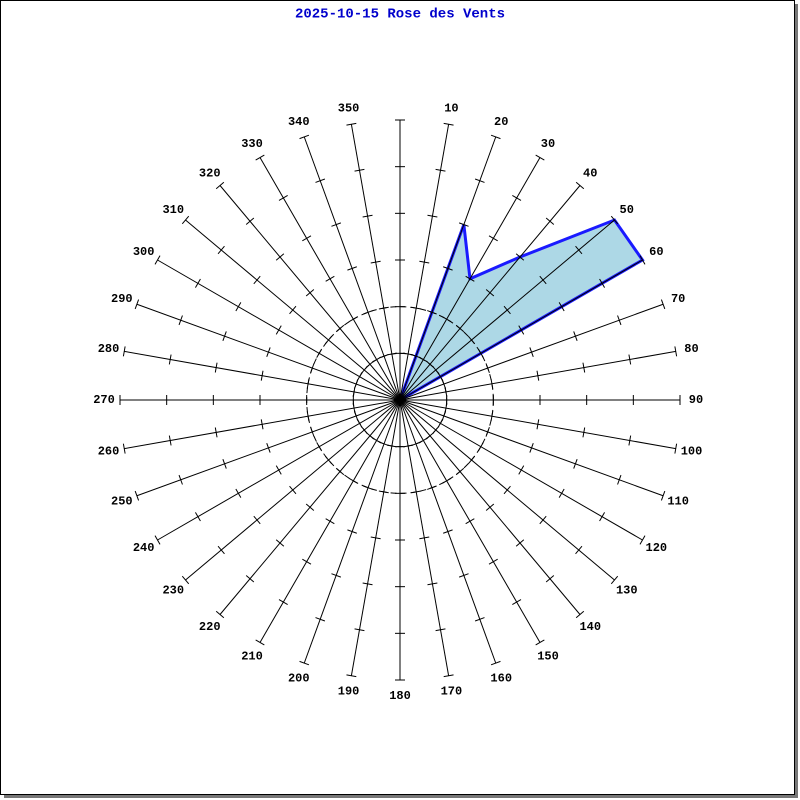 Image resolution: width=800 pixels, height=800 pixels. What do you see at coordinates (696, 400) in the screenshot?
I see `direction-label: 90` at bounding box center [696, 400].